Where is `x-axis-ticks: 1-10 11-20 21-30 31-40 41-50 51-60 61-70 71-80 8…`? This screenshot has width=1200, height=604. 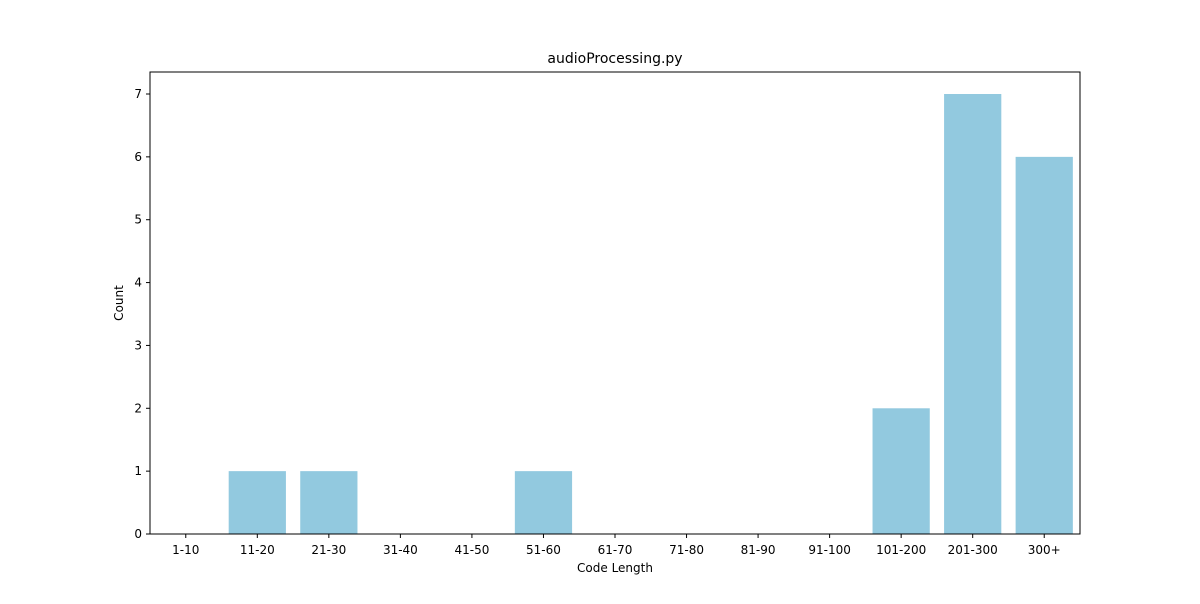
x-axis-ticks: 1-10 11-20 21-30 31-40 41-50 51-60 61-70 71-80 8… is located at coordinates (616, 545).